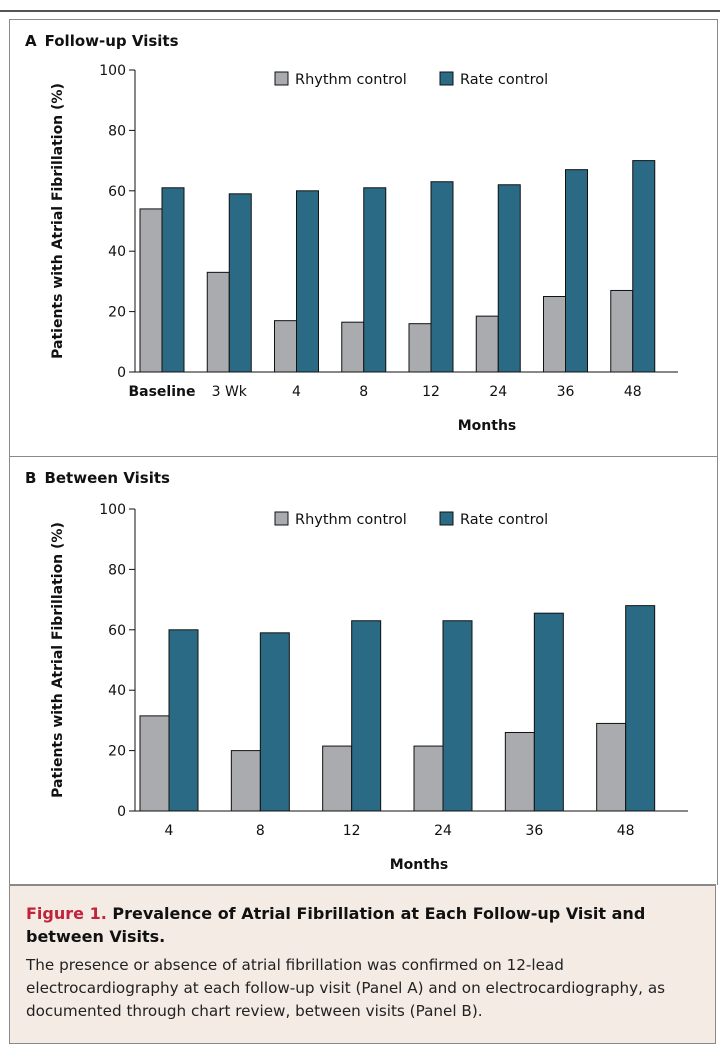 Image resolution: width=720 pixels, height=1050 pixels. What do you see at coordinates (504, 520) in the screenshot?
I see `chart-b-legend-label-rate: Rate control` at bounding box center [504, 520].